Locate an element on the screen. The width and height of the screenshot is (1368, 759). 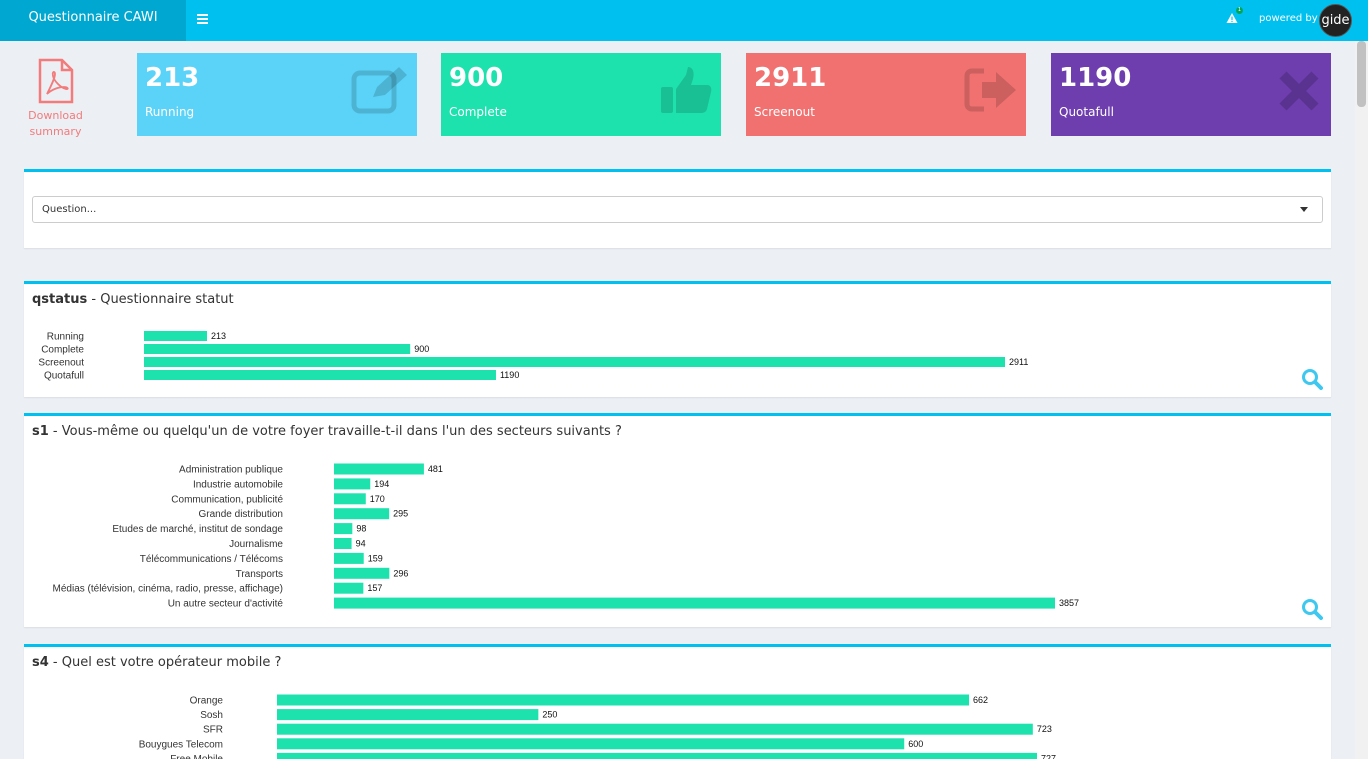
bar-value-label: 159 is located at coordinates (375, 558).